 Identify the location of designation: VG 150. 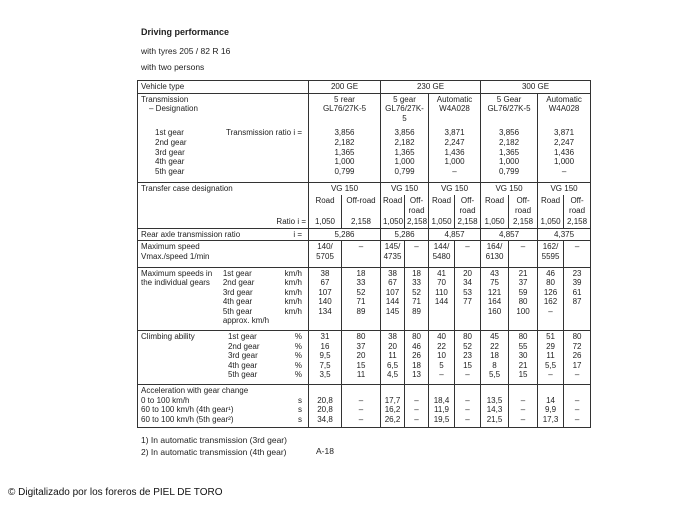
(344, 189).